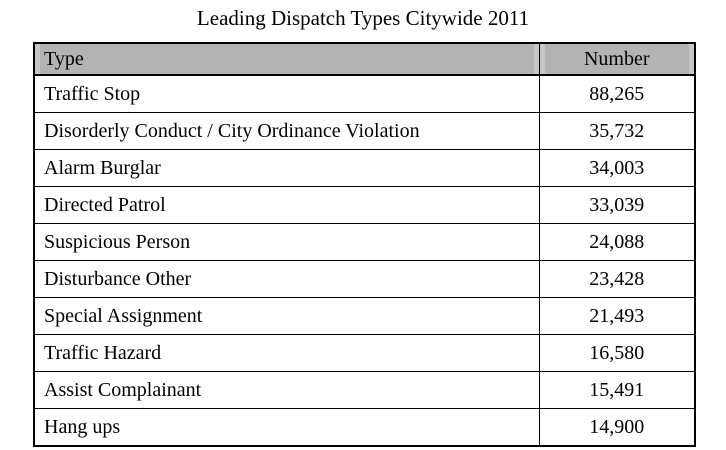 The image size is (726, 450). I want to click on column-header-type: Type, so click(286, 59).